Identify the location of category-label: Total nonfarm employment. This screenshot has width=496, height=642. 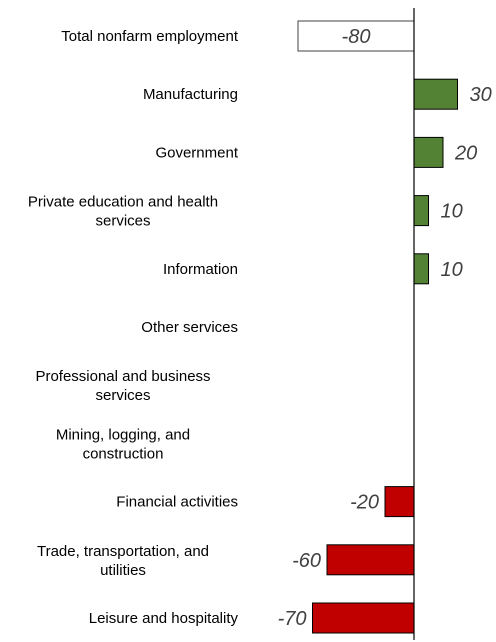
(150, 36).